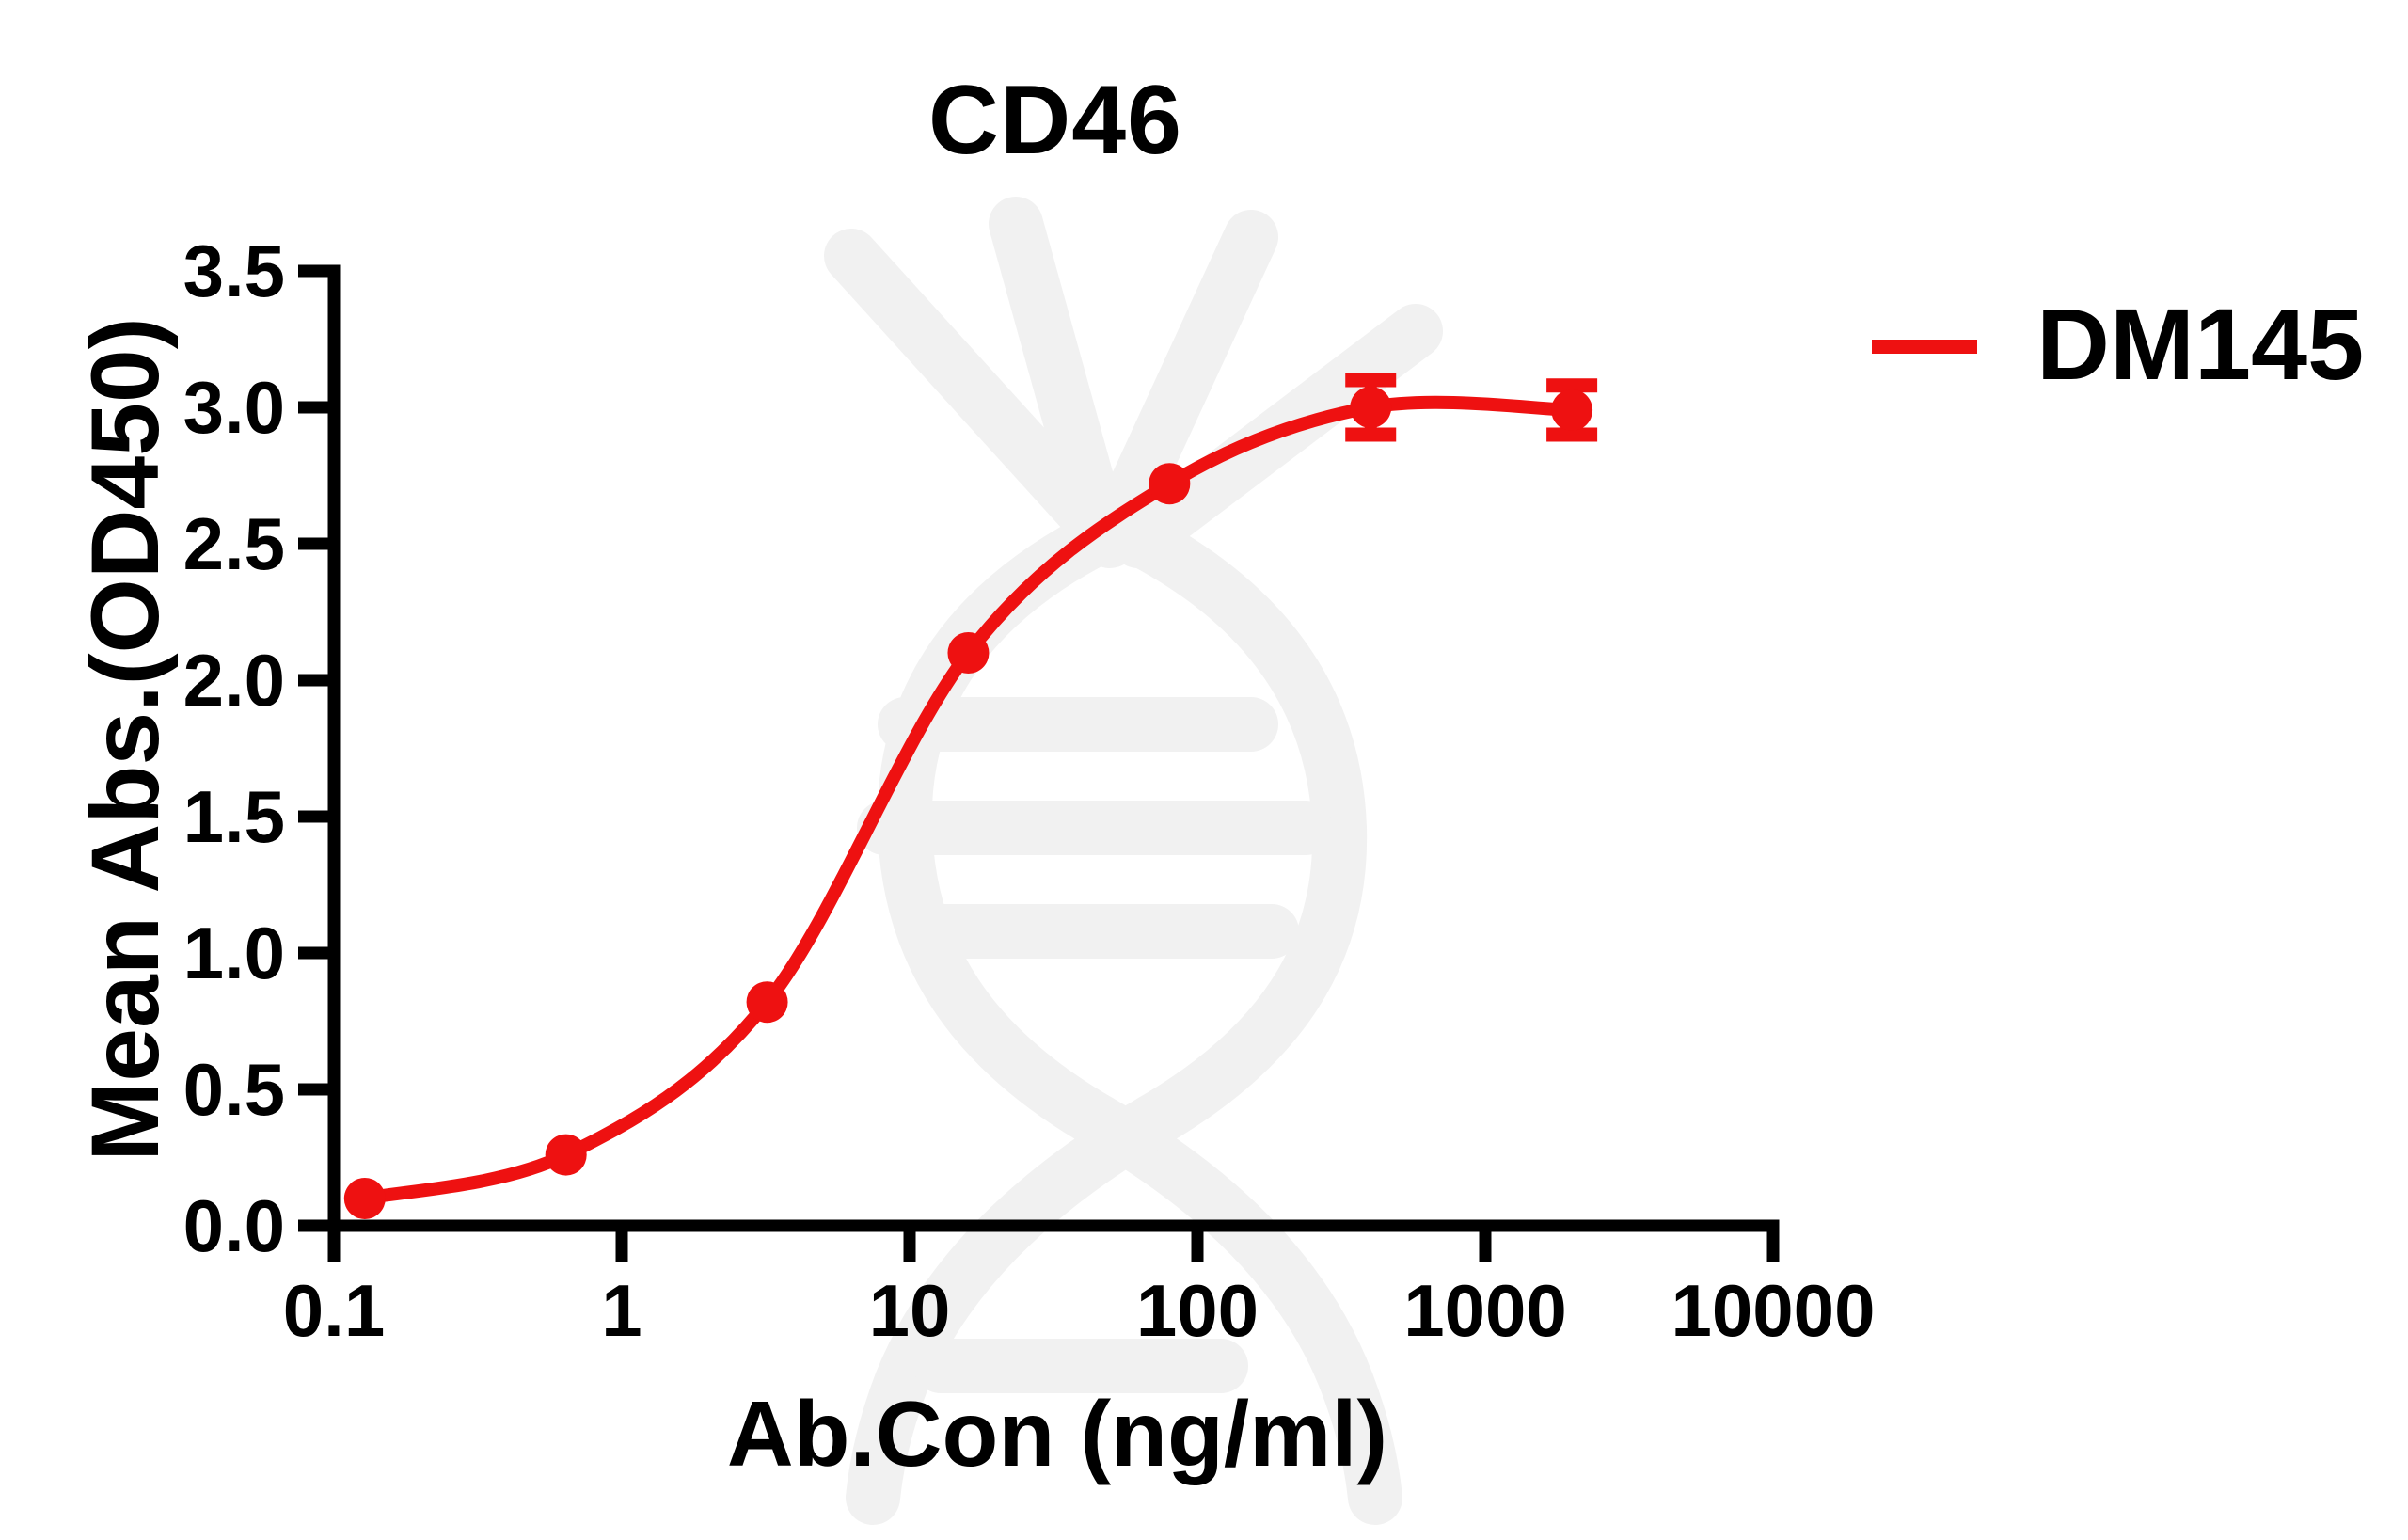 This screenshot has width=2408, height=1540. What do you see at coordinates (234, 543) in the screenshot?
I see `y-tick-label: 2.5` at bounding box center [234, 543].